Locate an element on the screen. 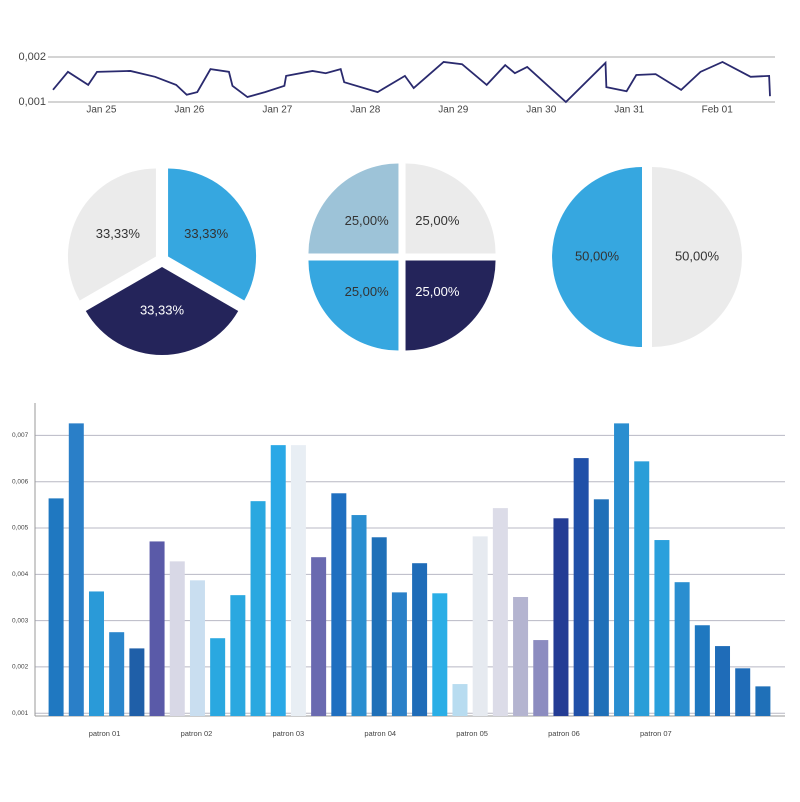  x-tick-label: Jan 31 is located at coordinates (629, 110).